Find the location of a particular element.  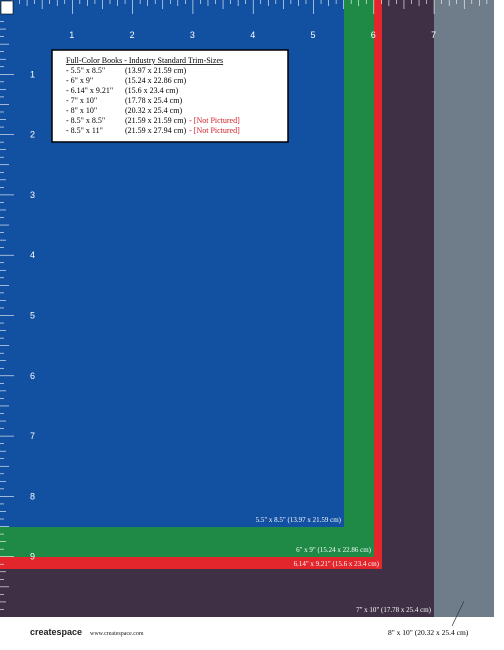

legend-size: - 8" x 10" is located at coordinates (81, 110).